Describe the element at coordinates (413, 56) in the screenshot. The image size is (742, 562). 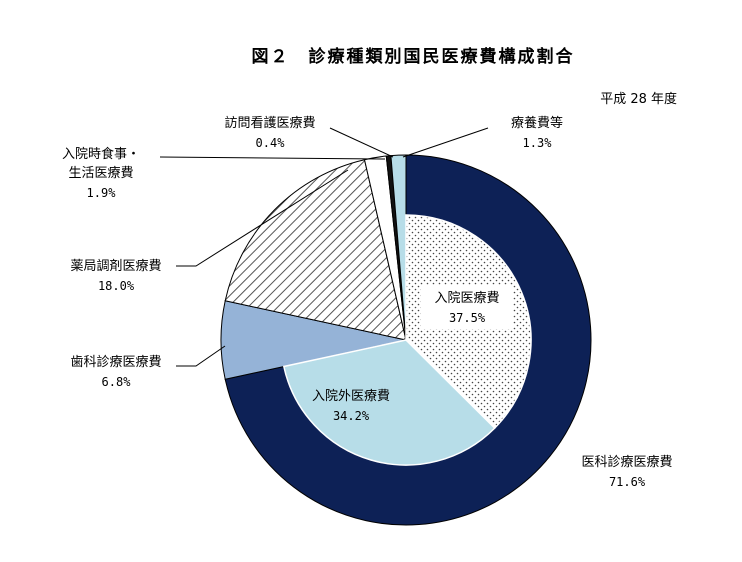
I see `chart-title: 図２ 診療種類別国民医療費構成割合` at that location.